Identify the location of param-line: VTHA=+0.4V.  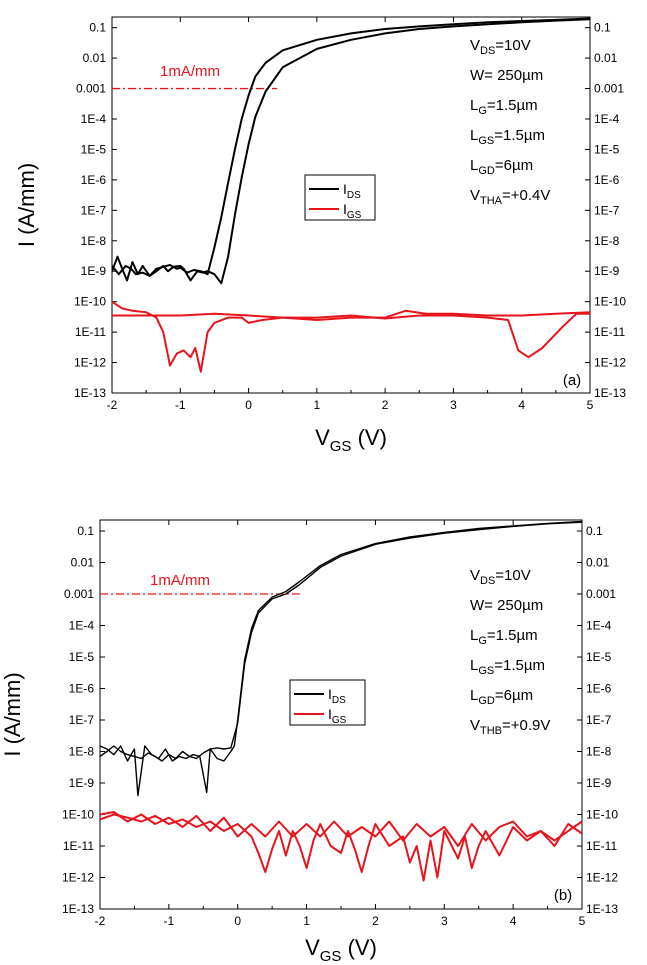
(510, 197).